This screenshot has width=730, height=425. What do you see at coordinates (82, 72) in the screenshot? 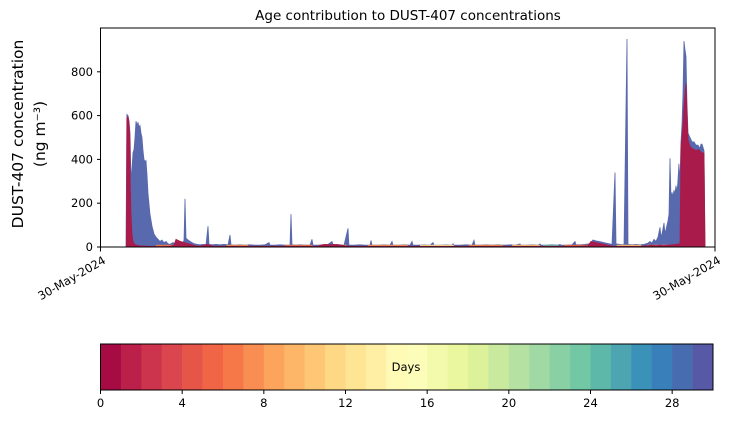
I see `y-tick-label: 800` at bounding box center [82, 72].